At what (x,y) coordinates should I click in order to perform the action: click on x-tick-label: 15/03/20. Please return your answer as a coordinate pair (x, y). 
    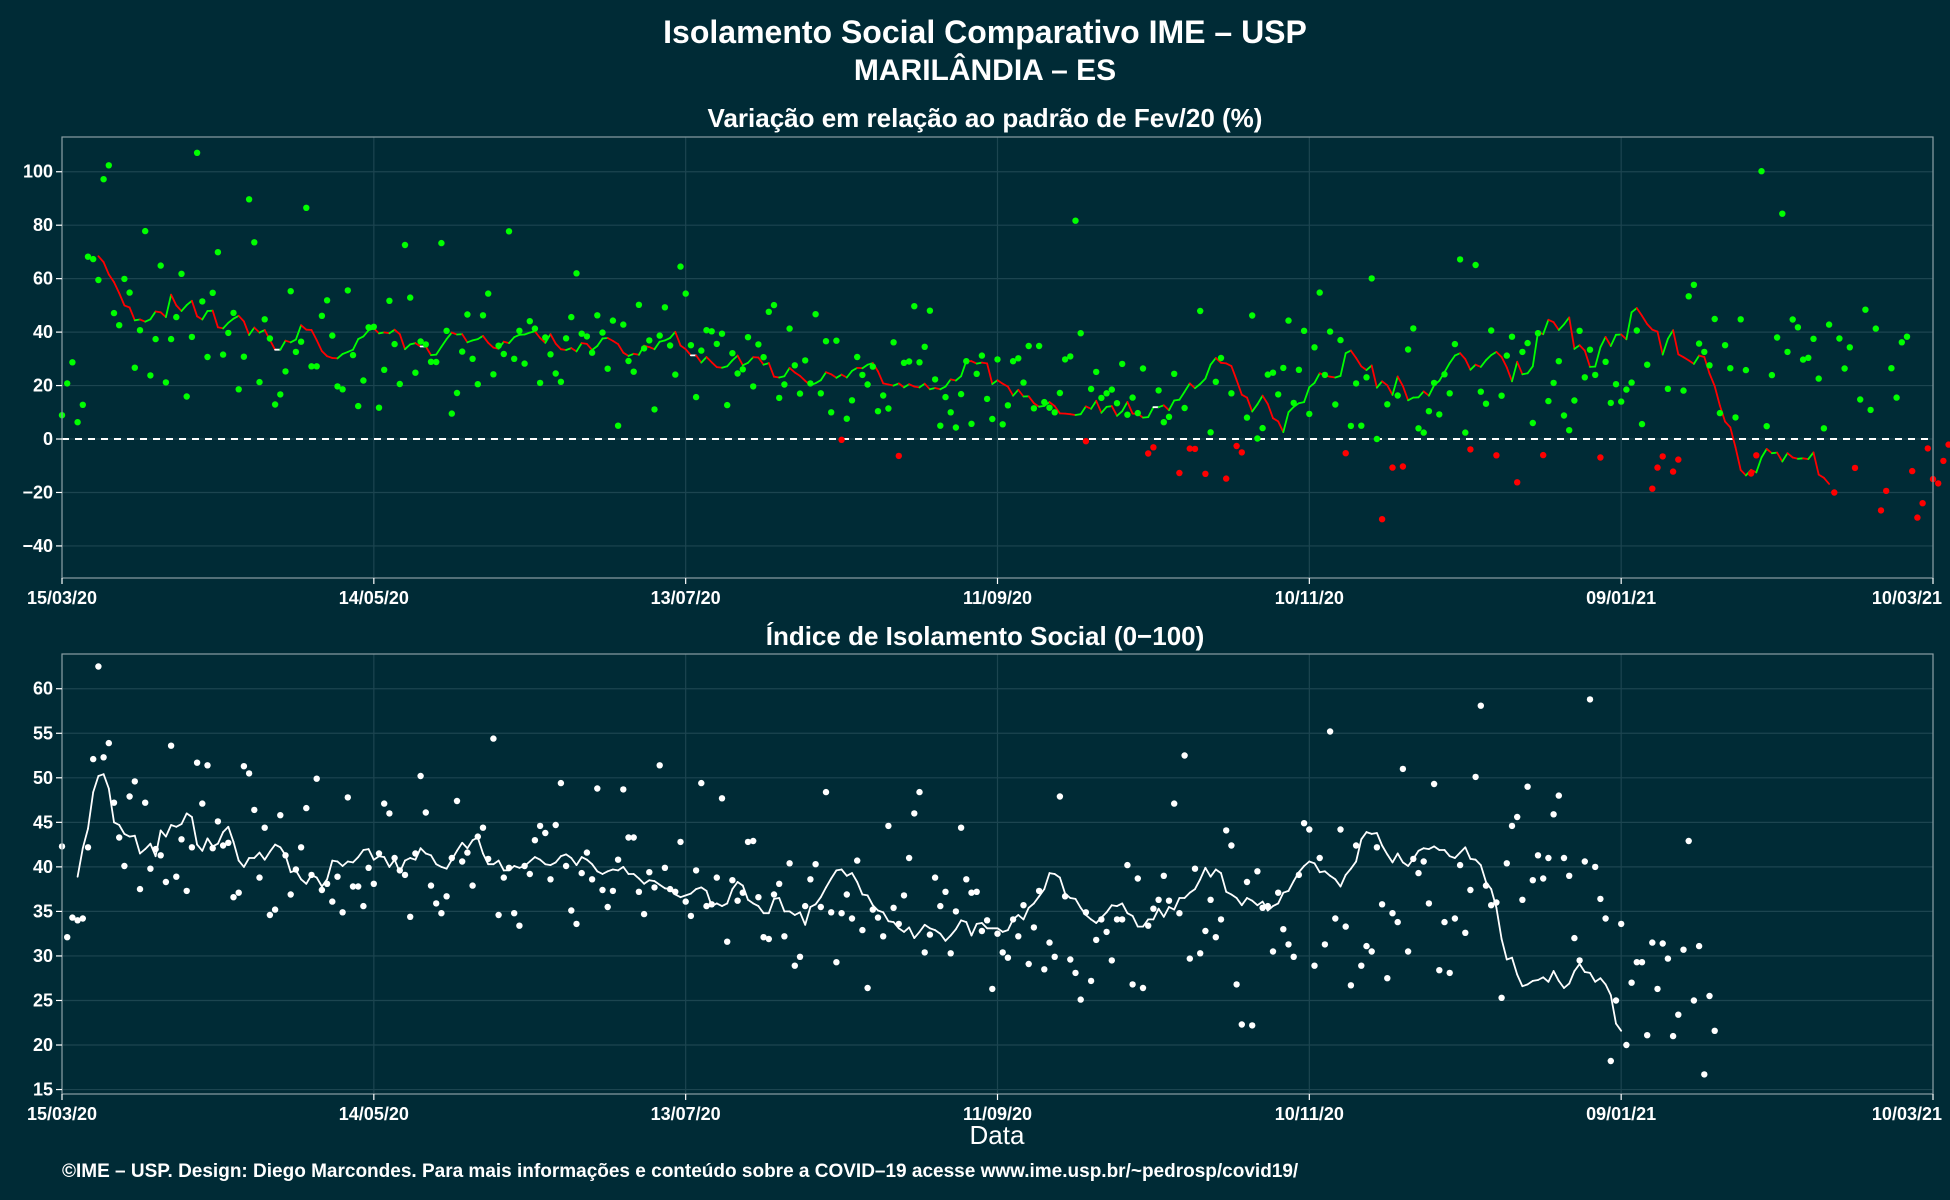
    Looking at the image, I should click on (62, 1114).